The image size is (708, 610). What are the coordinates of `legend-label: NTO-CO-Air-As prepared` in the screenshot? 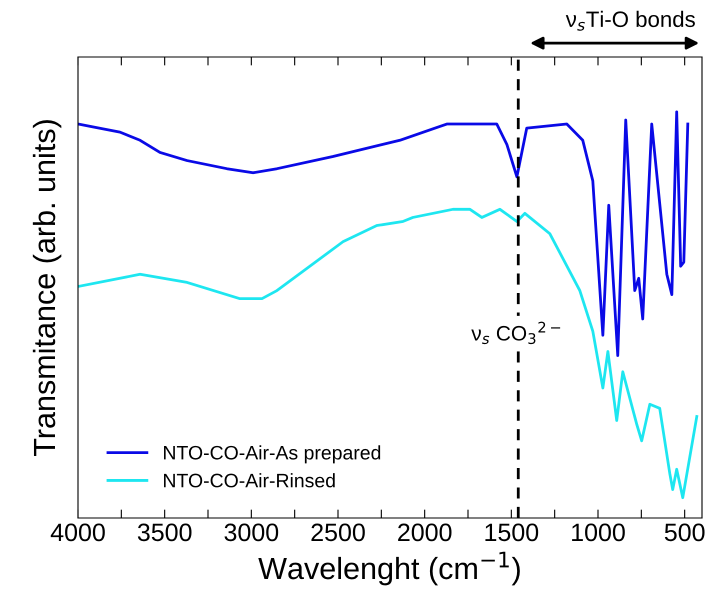 It's located at (272, 454).